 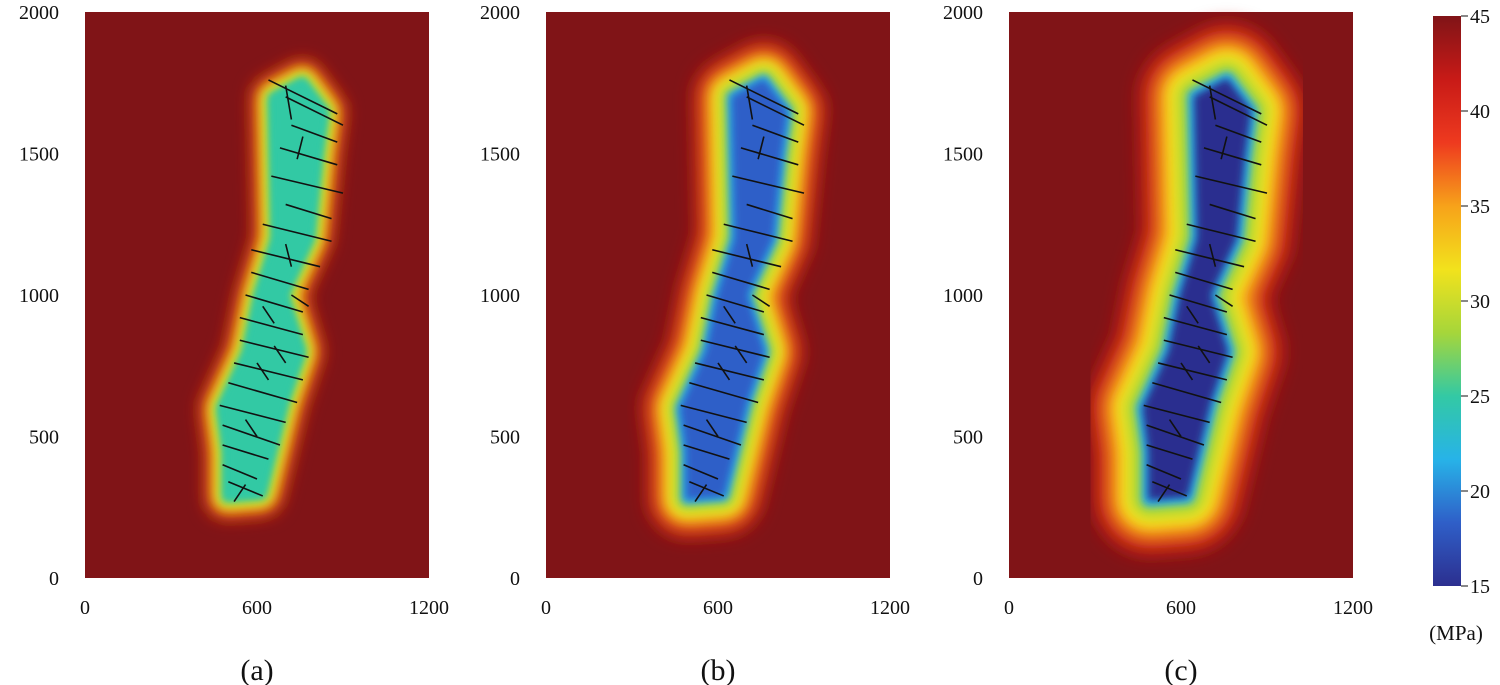 What do you see at coordinates (718, 669) in the screenshot?
I see `panel-b-caption: (b)` at bounding box center [718, 669].